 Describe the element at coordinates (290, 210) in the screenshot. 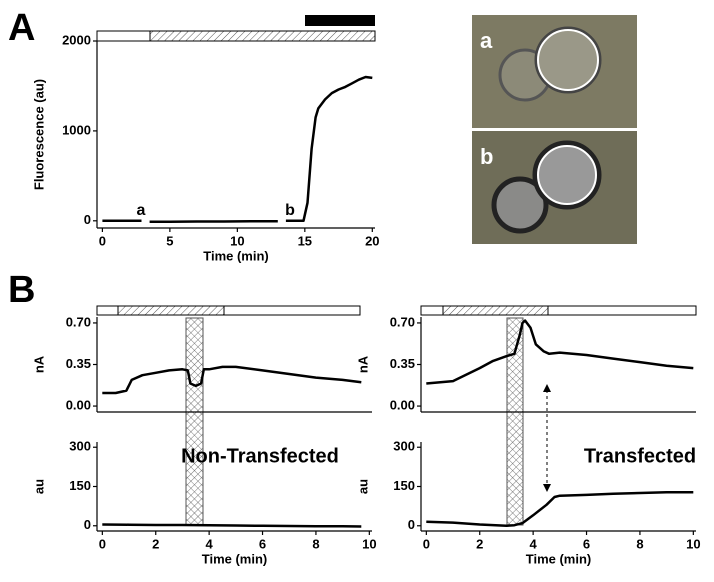

I see `annotation: b` at that location.